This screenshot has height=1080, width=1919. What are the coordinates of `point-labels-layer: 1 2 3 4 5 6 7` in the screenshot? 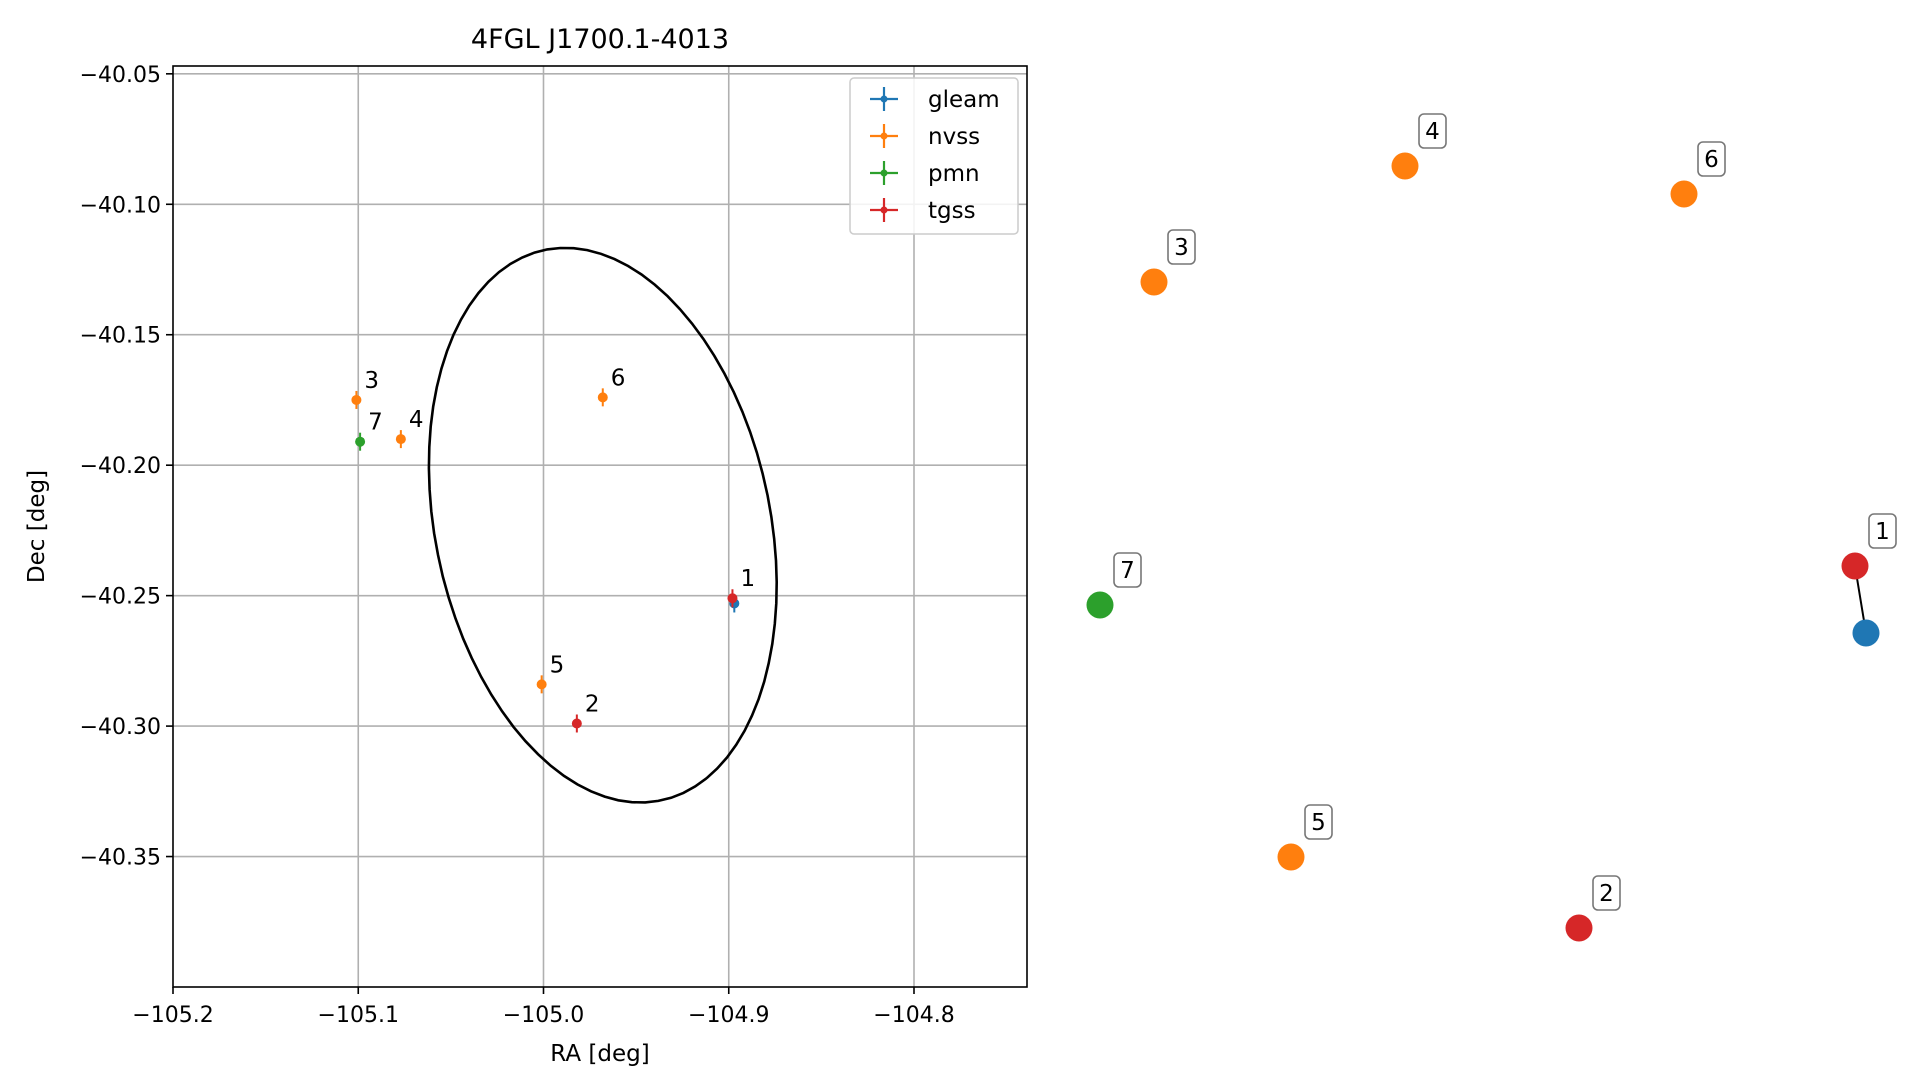 It's located at (559, 541).